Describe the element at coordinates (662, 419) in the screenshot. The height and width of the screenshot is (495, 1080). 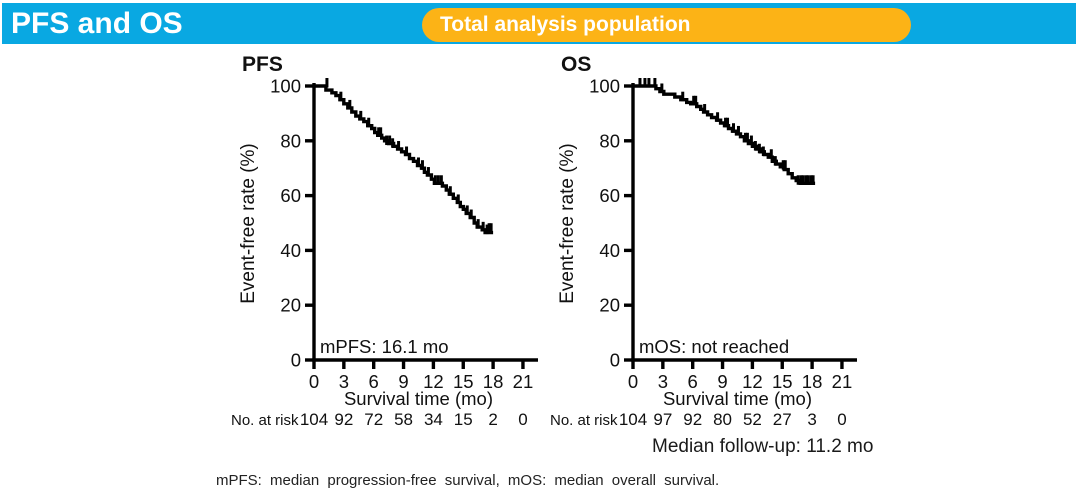
I see `risk-count: 97` at that location.